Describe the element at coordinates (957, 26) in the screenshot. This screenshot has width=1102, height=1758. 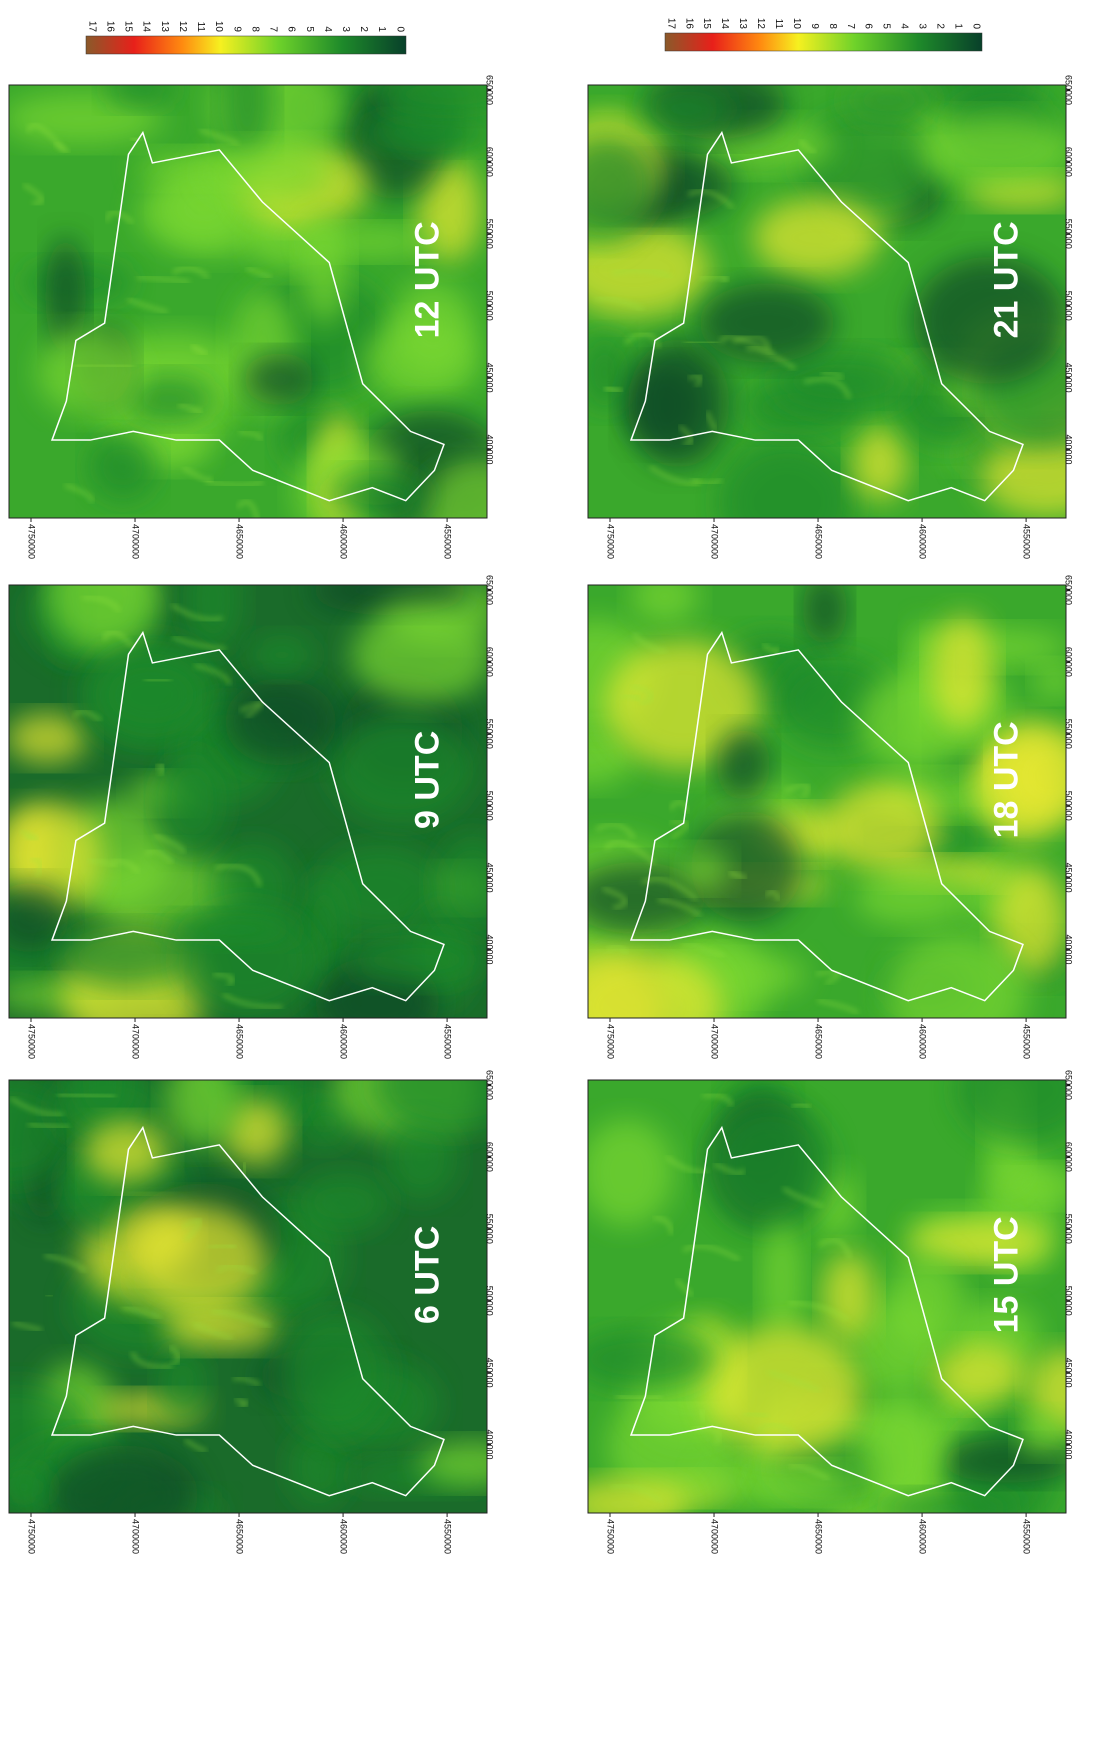
I see `colorbar-label: 1` at that location.